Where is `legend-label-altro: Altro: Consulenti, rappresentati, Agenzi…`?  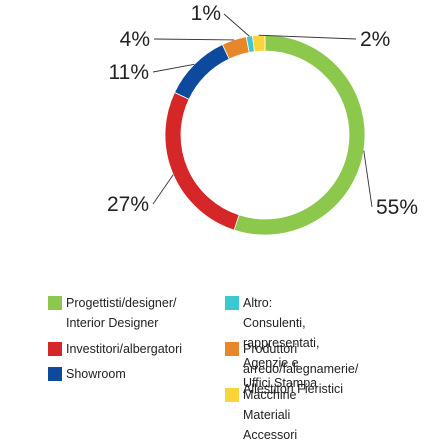
legend-label-altro: Altro: Consulenti, rappresentati, Agenzi… is located at coordinates (281, 343).